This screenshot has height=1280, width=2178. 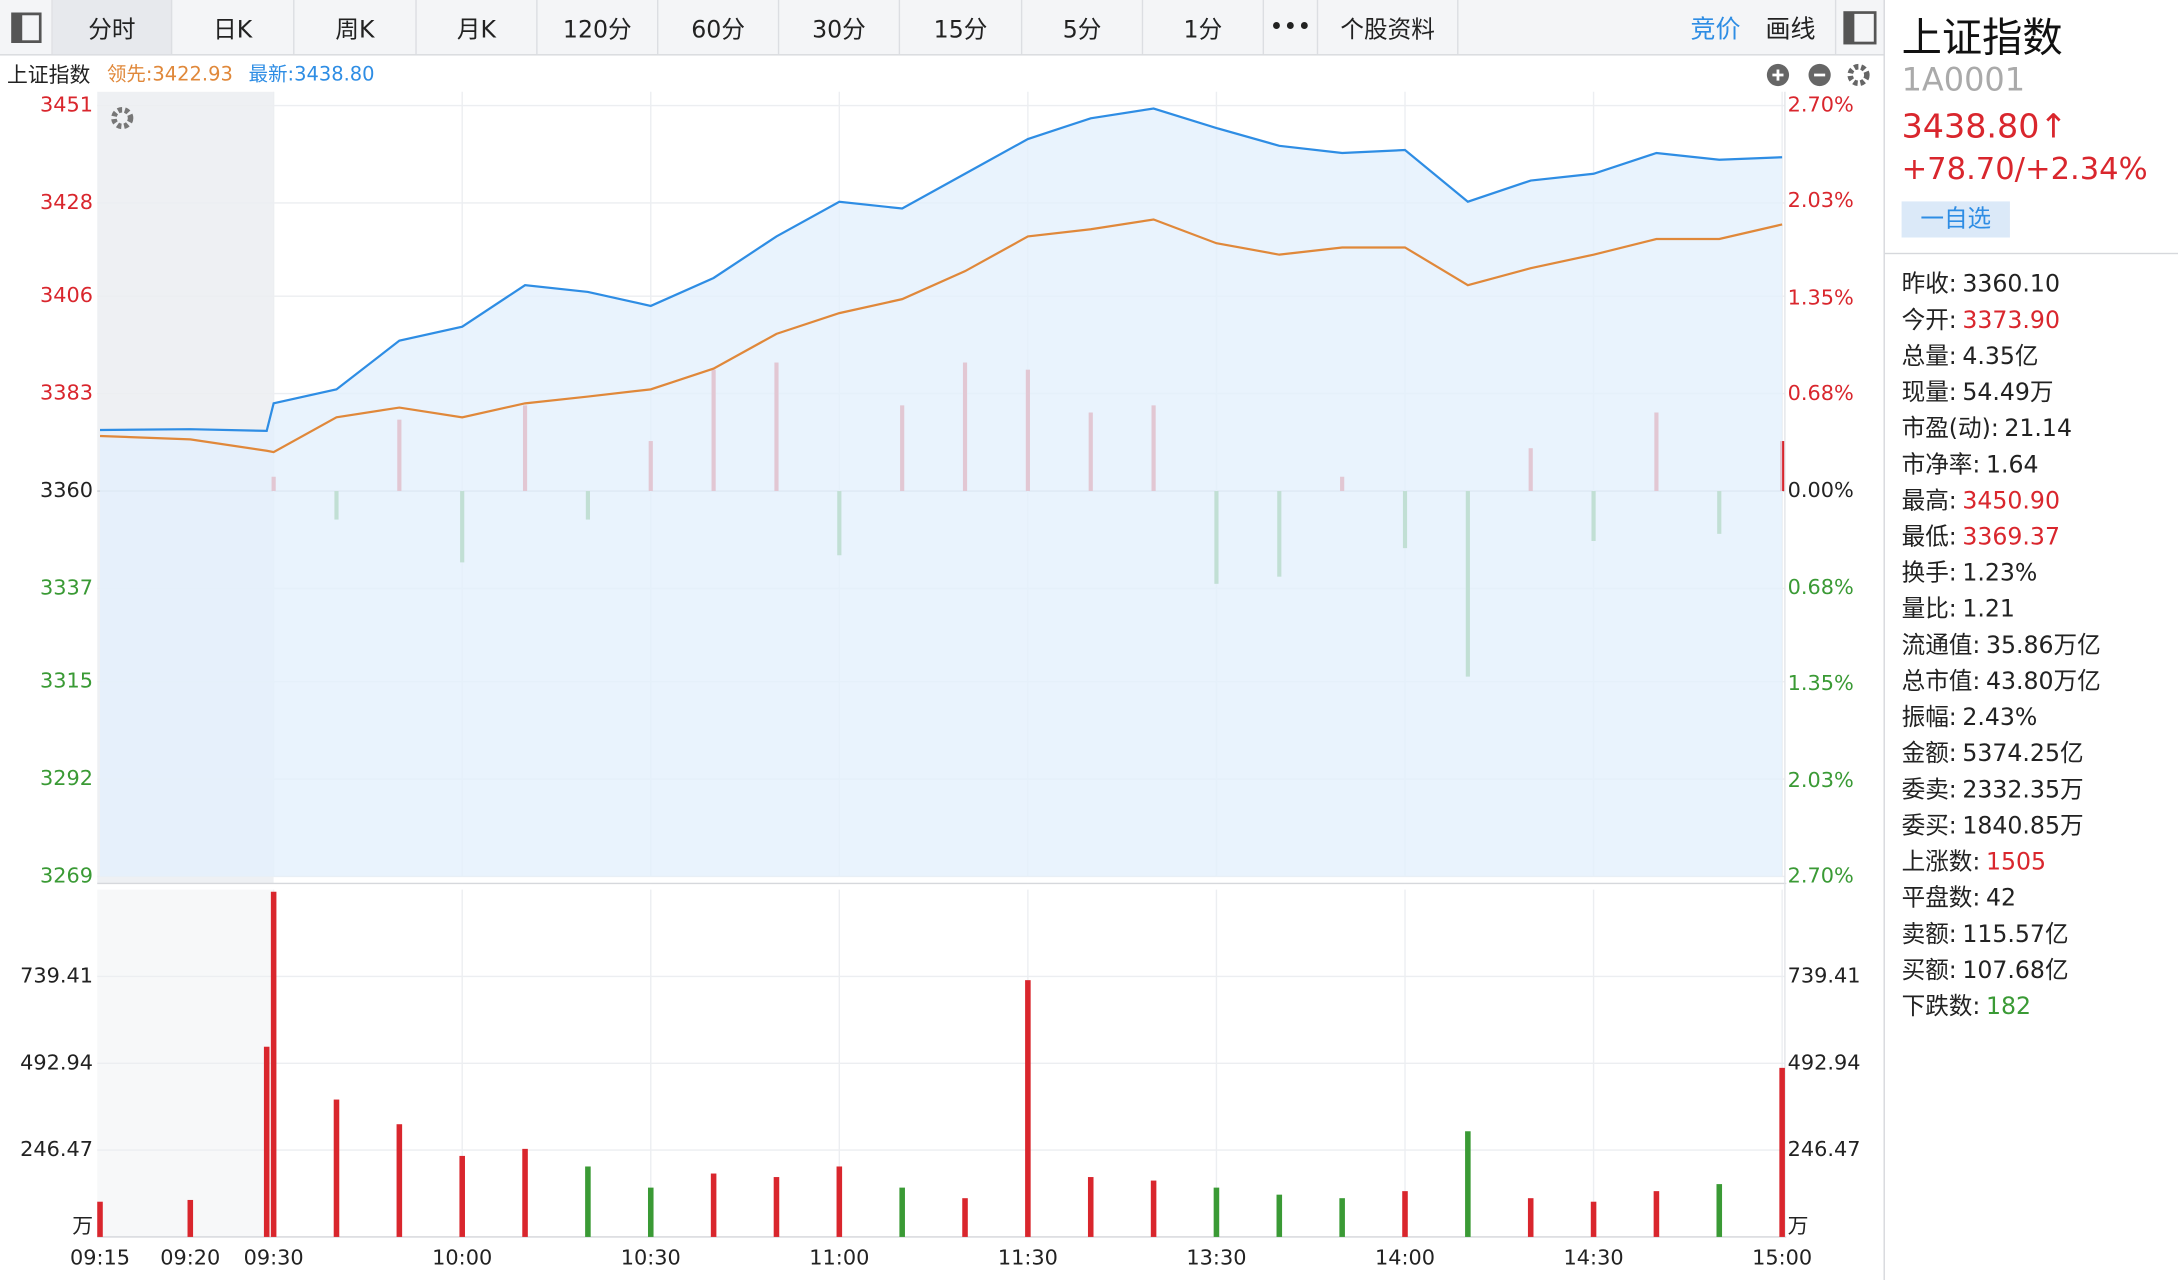 I want to click on panel-toggle, so click(x=1859, y=27).